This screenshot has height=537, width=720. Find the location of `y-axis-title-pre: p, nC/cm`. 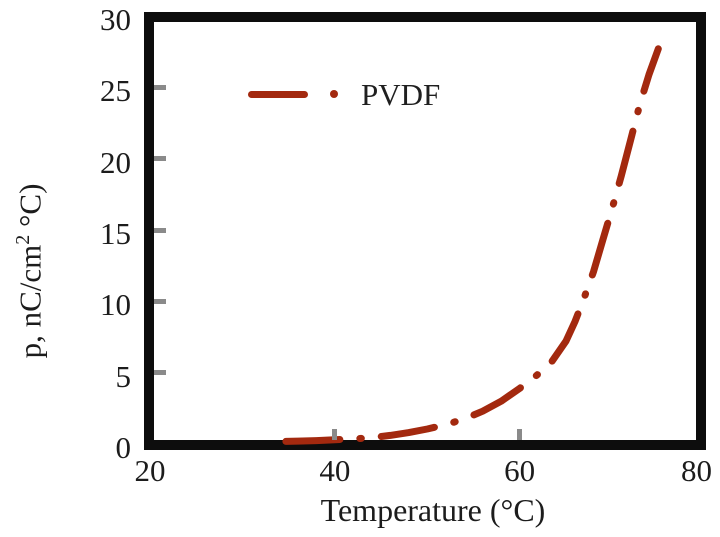

y-axis-title-pre: p, nC/cm is located at coordinates (30, 301).